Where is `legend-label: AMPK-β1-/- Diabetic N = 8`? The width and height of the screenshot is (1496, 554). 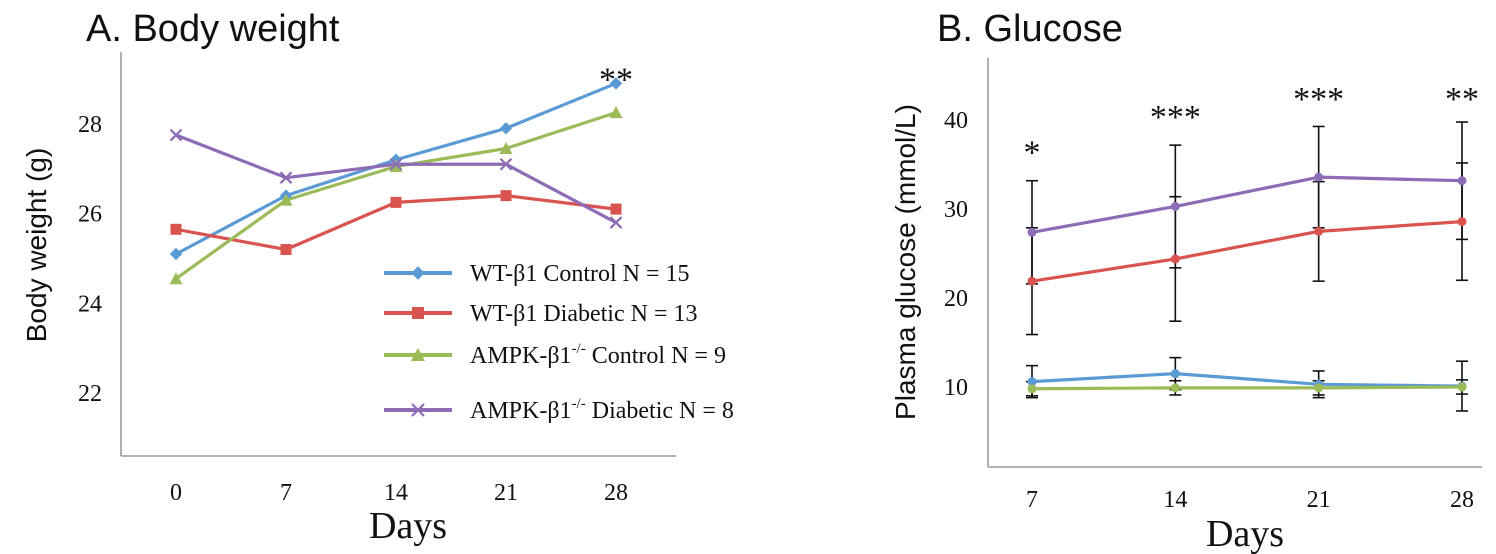
legend-label: AMPK-β1-/- Diabetic N = 8 is located at coordinates (602, 410).